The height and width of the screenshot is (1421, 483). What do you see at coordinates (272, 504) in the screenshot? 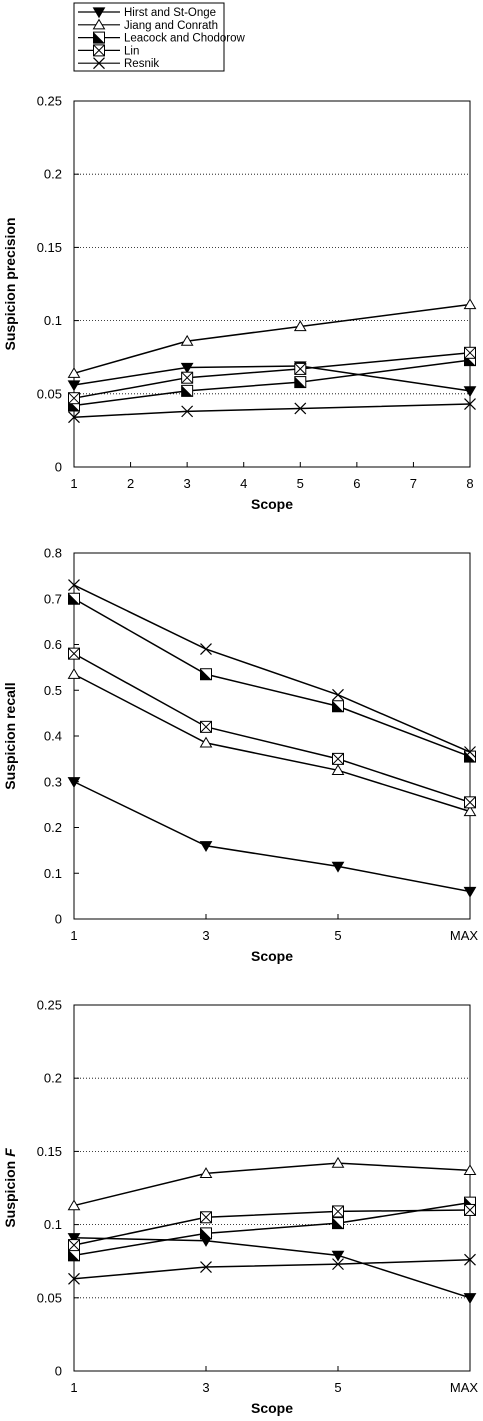
I see `x-axis-title: Scope` at bounding box center [272, 504].